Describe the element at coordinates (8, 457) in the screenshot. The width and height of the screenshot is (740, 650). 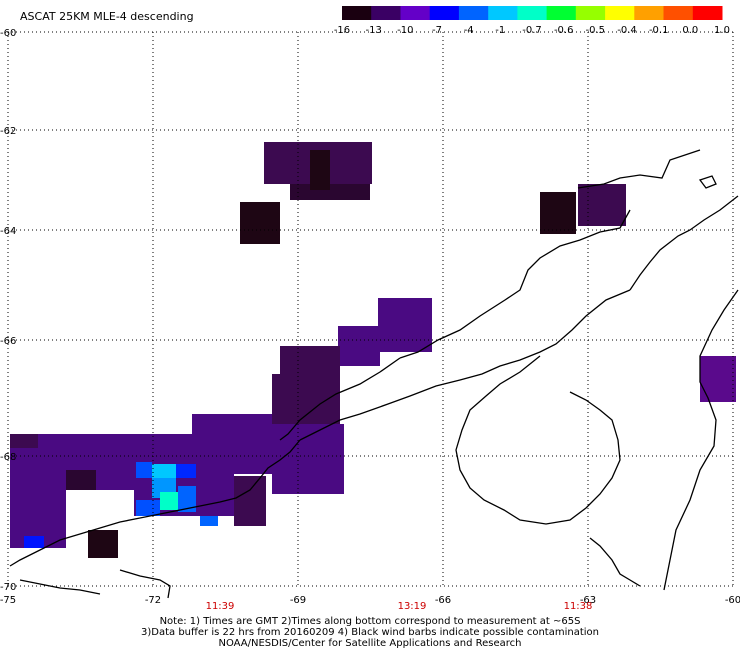
I see `latitude-label: -68` at that location.